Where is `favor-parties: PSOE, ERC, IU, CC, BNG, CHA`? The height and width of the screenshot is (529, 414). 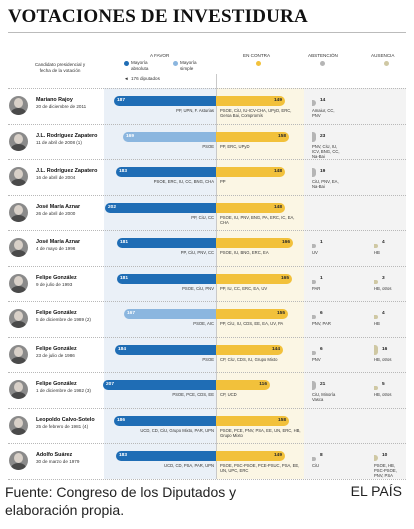
favor-parties: PSOE, ERC, IU, CC, BNG, CHA is located at coordinates (183, 181).